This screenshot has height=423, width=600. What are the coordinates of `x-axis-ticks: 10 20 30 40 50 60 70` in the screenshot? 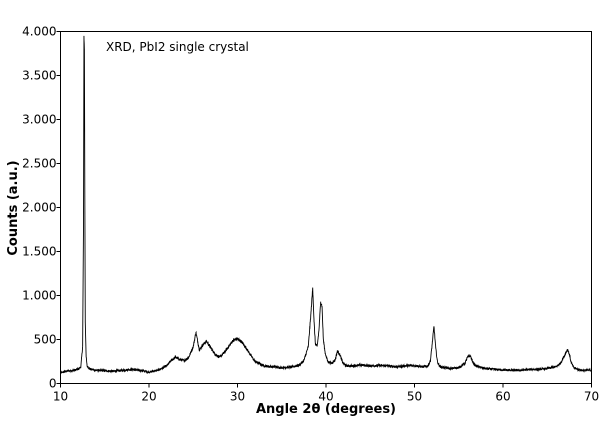 It's located at (326, 393).